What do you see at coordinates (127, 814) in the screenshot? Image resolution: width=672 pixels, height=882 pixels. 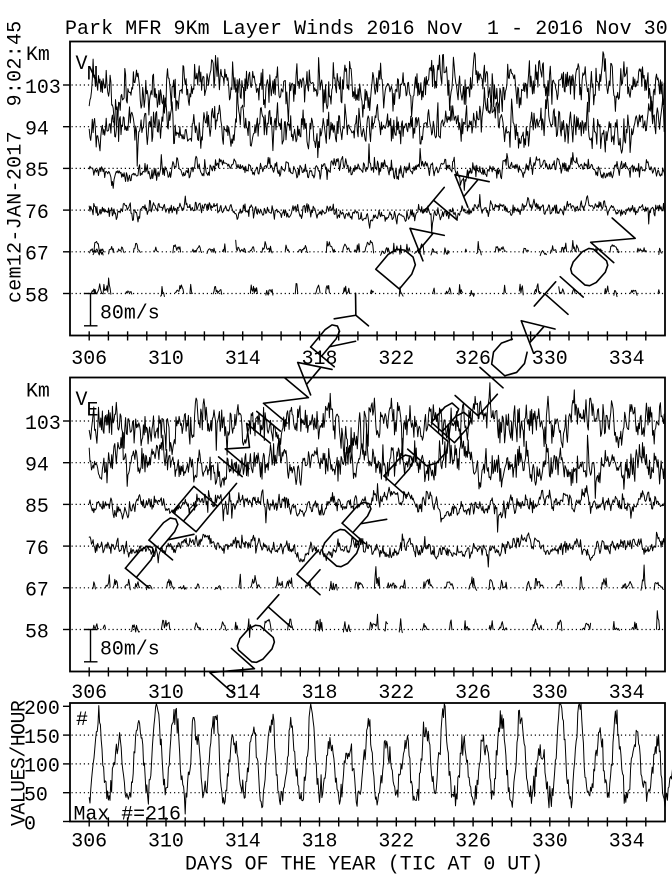 I see `svg-text: Max #=216` at bounding box center [127, 814].